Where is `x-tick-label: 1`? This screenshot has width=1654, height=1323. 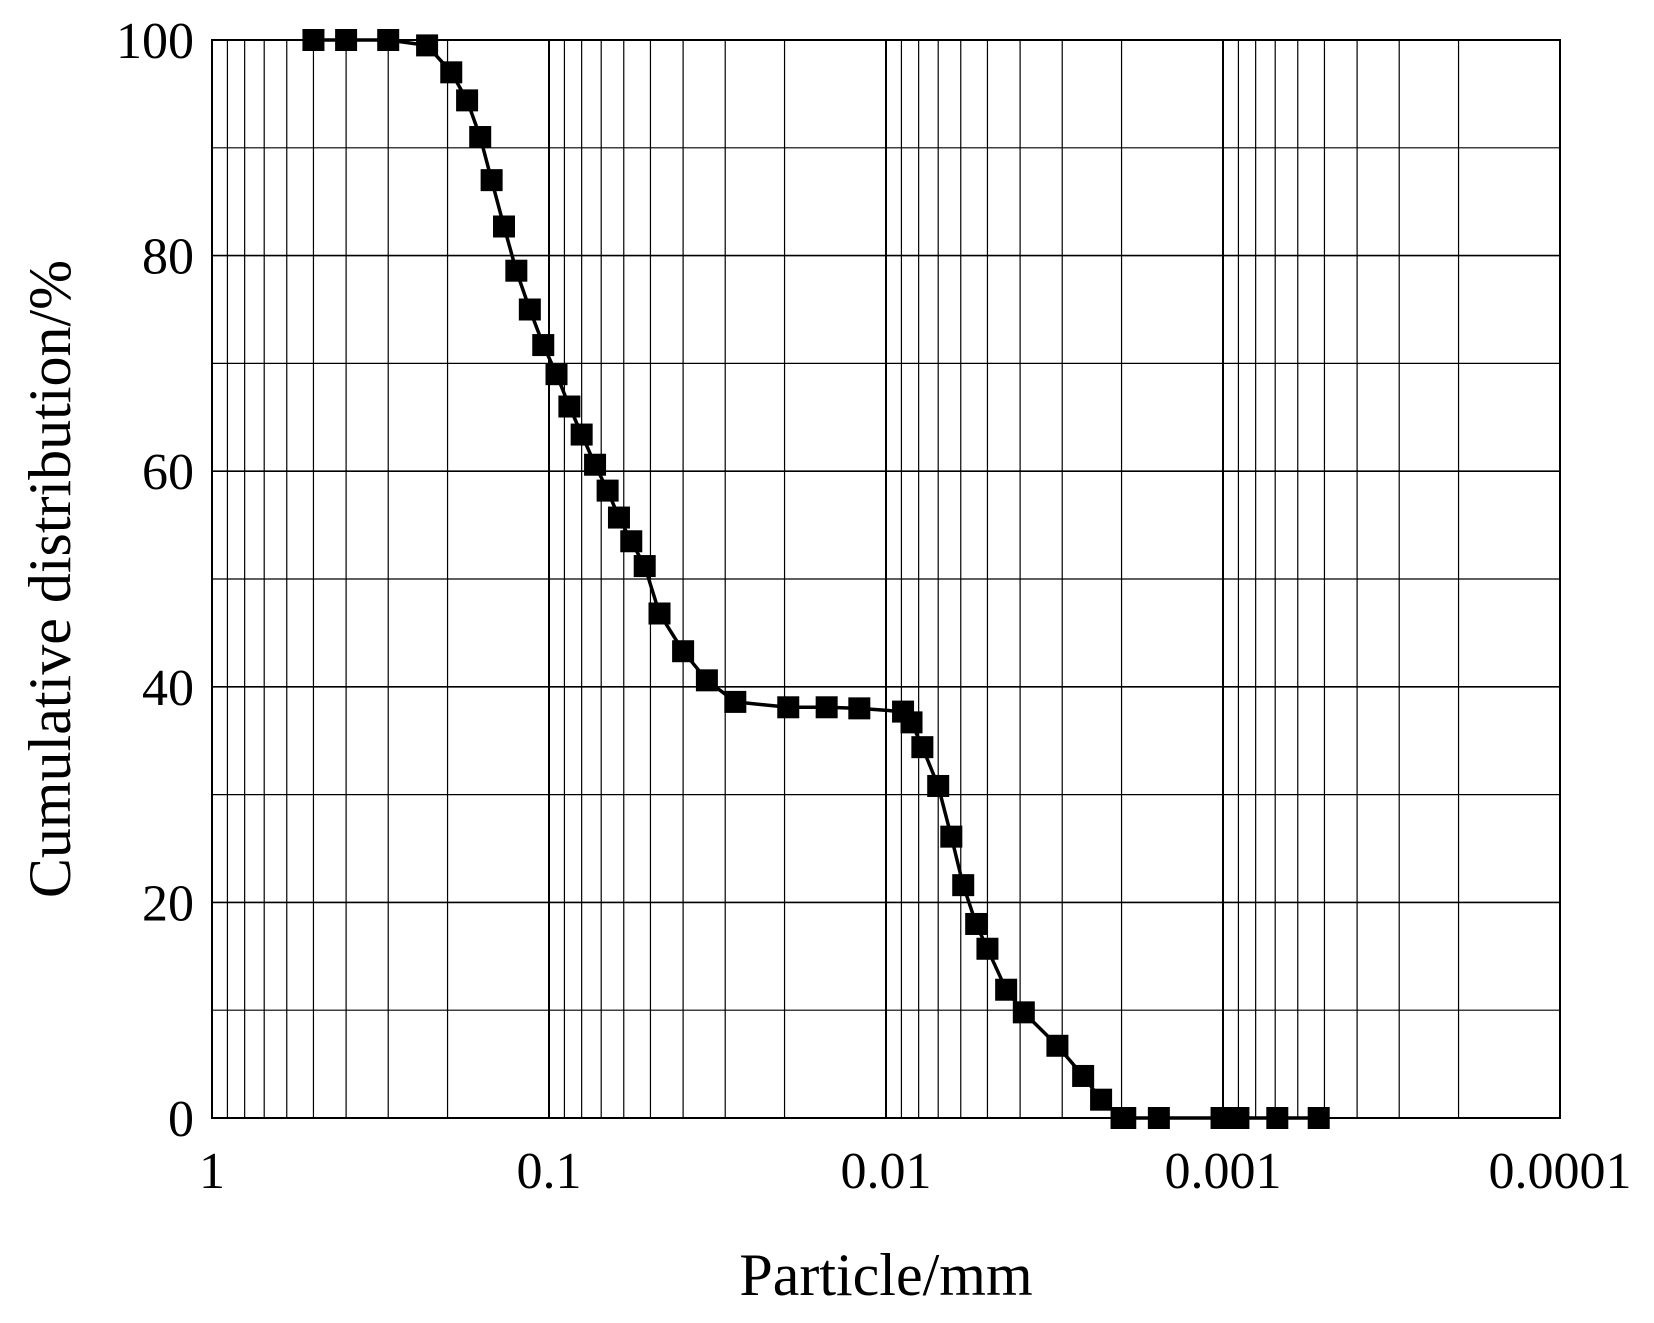
x-tick-label: 1 is located at coordinates (212, 1171).